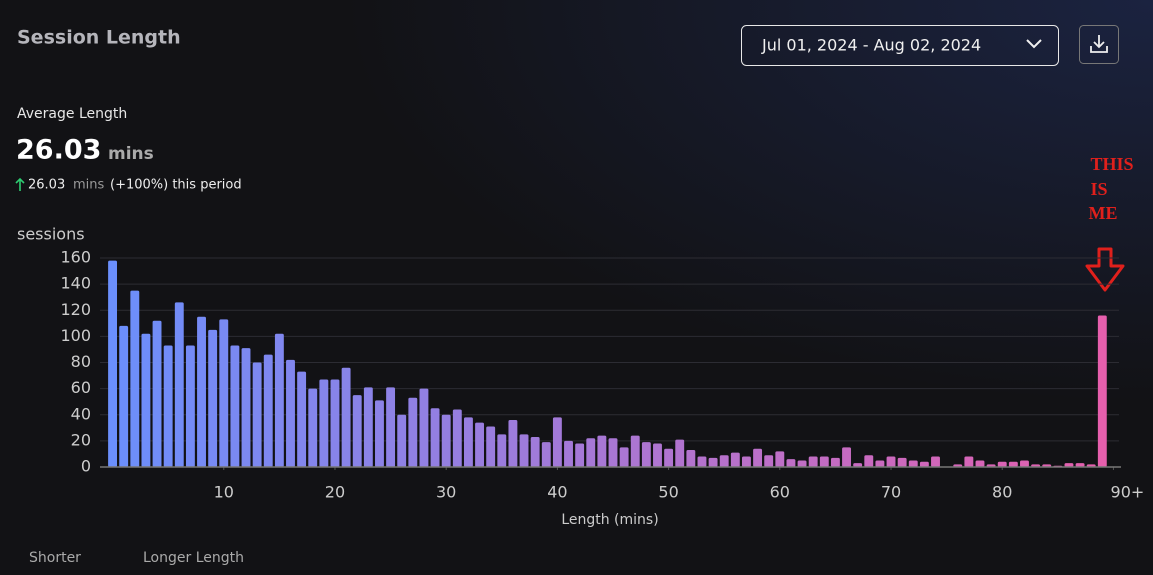 The image size is (1153, 575). What do you see at coordinates (871, 45) in the screenshot?
I see `date-range: Jul 01, 2024 - Aug 02, 2024` at bounding box center [871, 45].